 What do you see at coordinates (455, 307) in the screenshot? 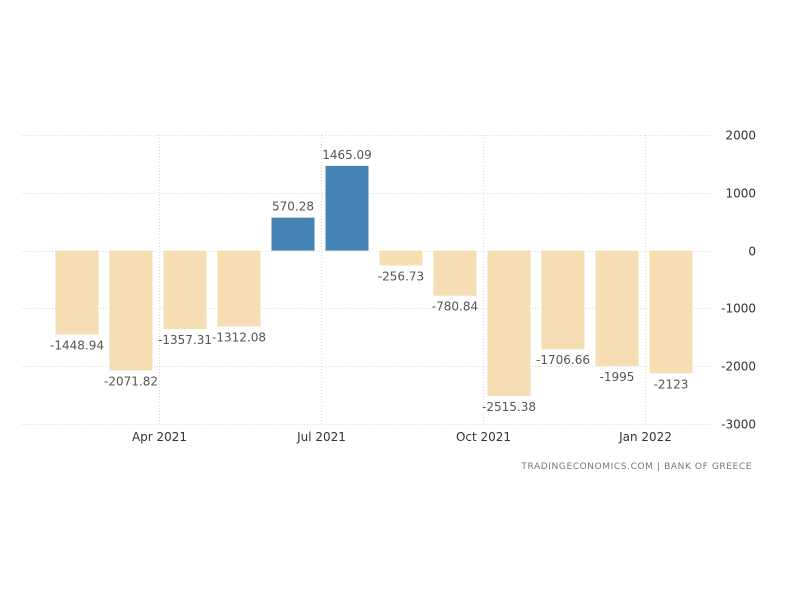
I see `bar-value-label: -780.84` at bounding box center [455, 307].